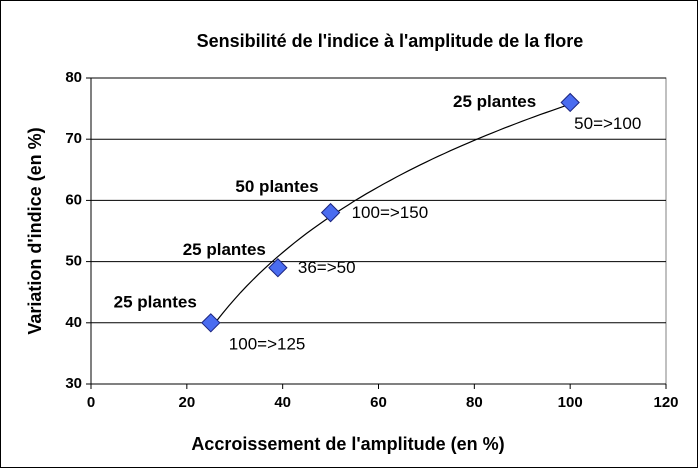 Image resolution: width=698 pixels, height=468 pixels. What do you see at coordinates (73, 199) in the screenshot?
I see `y-tick-label: 60` at bounding box center [73, 199].